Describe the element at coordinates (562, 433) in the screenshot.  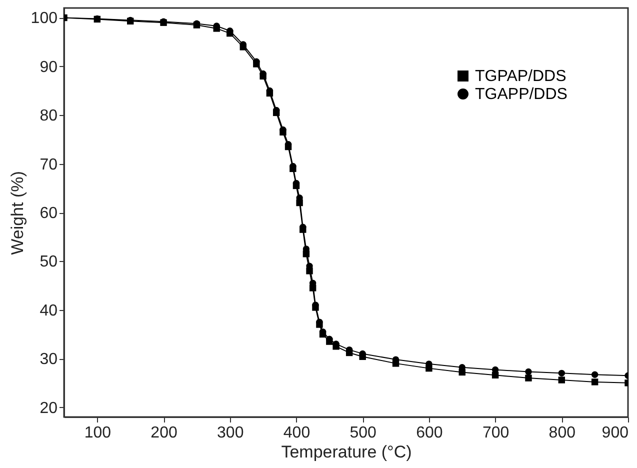
I see `x-tick-label: 800` at that location.